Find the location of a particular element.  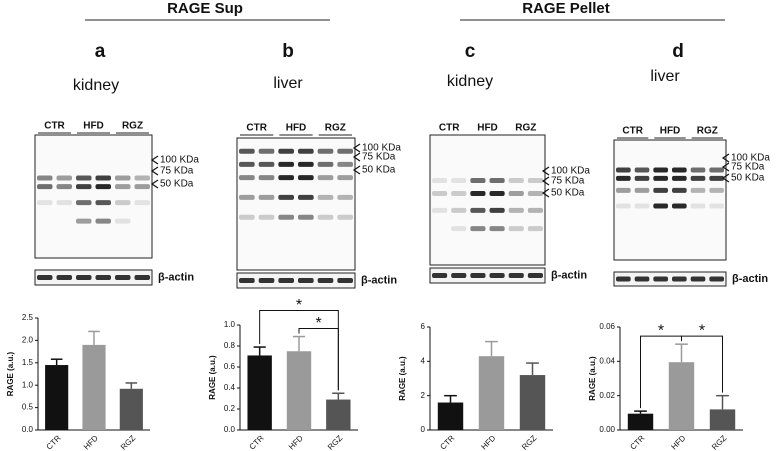

section-title: RAGE Pellet is located at coordinates (566, 8).